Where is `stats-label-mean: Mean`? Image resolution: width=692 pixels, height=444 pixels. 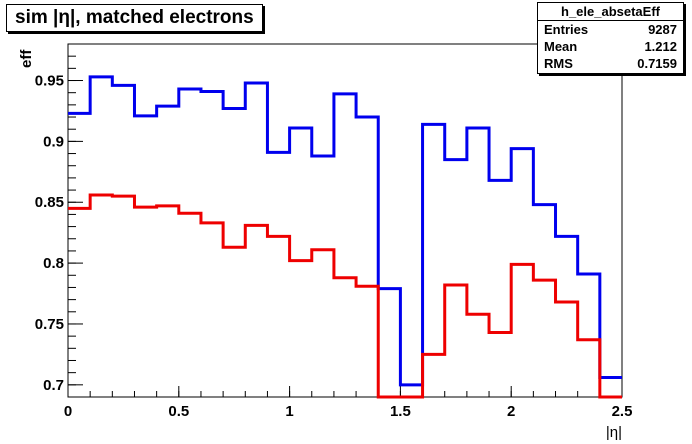
stats-label-mean: Mean is located at coordinates (561, 46).